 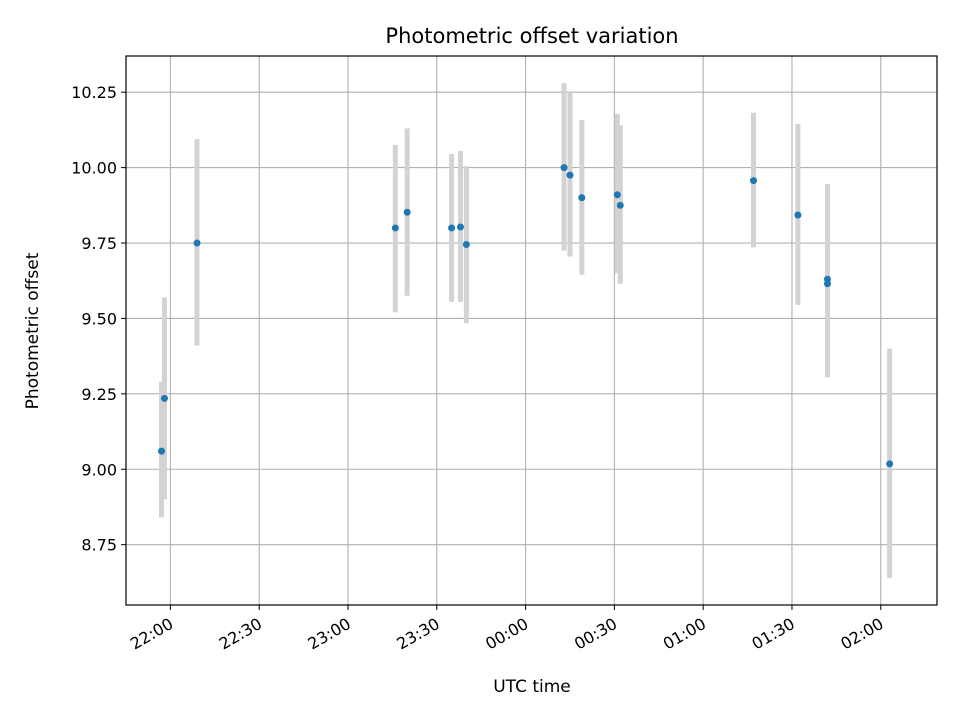 What do you see at coordinates (33, 330) in the screenshot?
I see `y-axis-title: Photometric offset` at bounding box center [33, 330].